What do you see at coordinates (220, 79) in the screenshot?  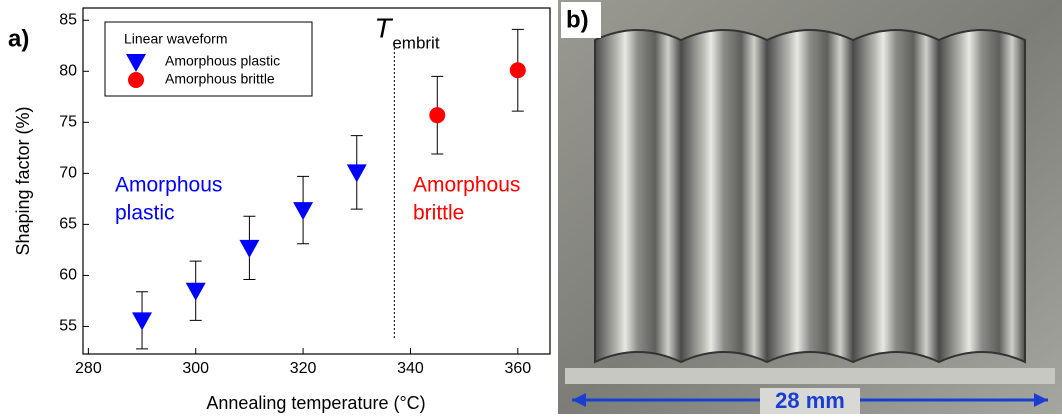 I see `legend-label: Amorphous brittle` at bounding box center [220, 79].